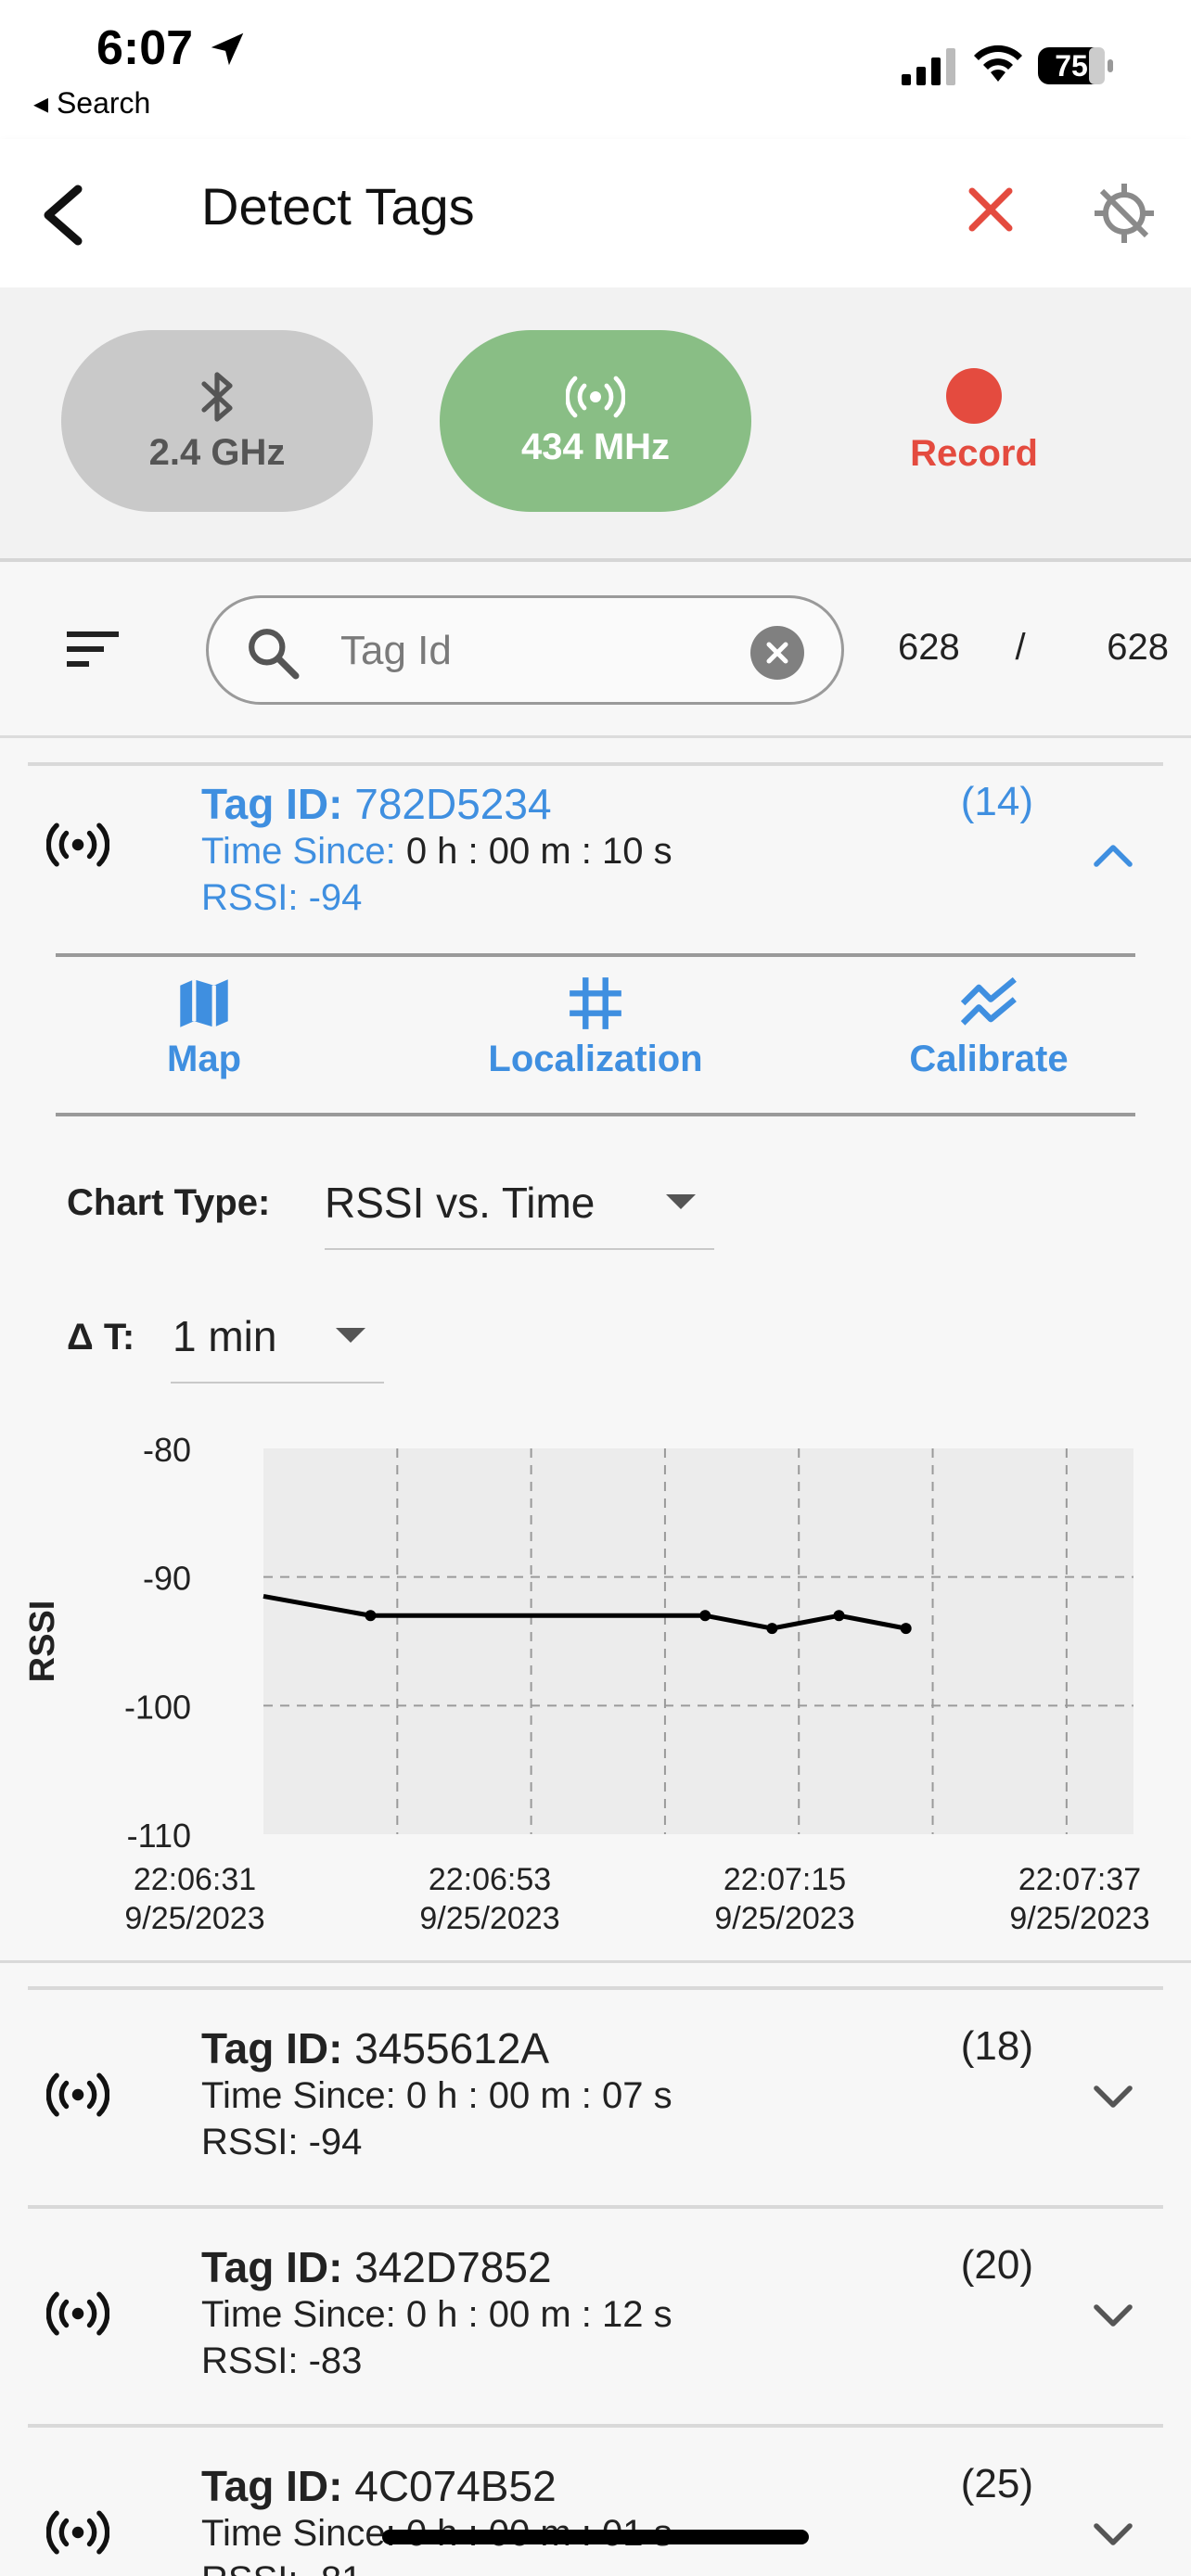 This screenshot has width=1191, height=2576. I want to click on search-field, so click(525, 650).